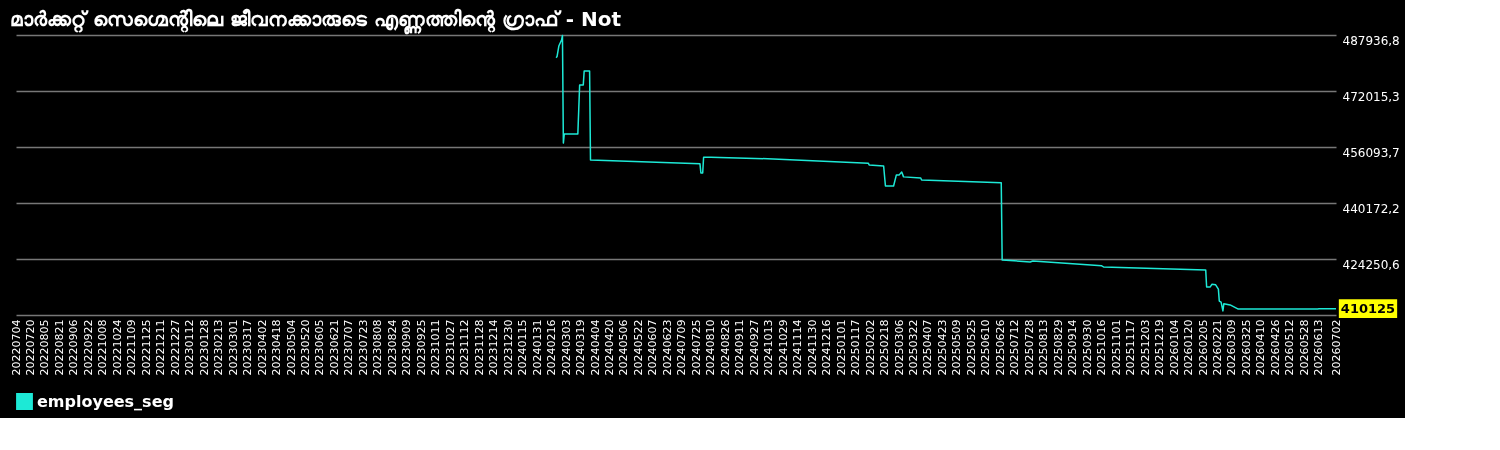 Image resolution: width=1500 pixels, height=450 pixels. Describe the element at coordinates (638, 347) in the screenshot. I see `x-tick-label: 20240522` at that location.